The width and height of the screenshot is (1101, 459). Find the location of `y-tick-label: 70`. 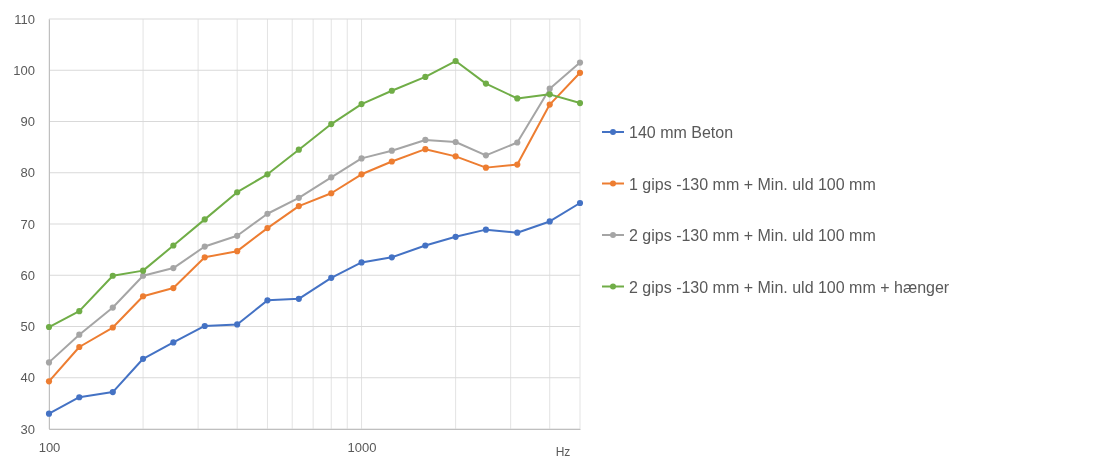

y-tick-label: 70 is located at coordinates (27, 224).